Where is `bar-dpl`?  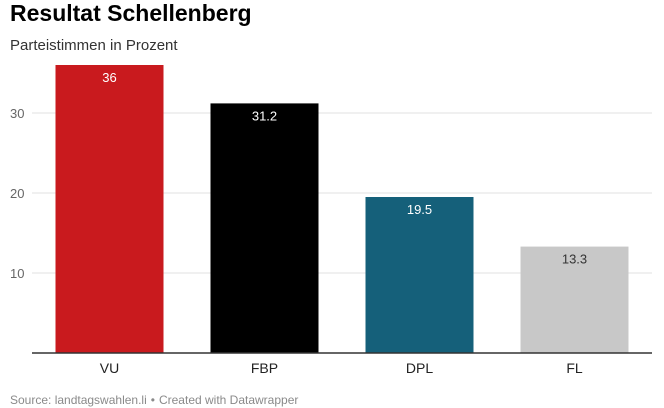
bar-dpl is located at coordinates (419, 275).